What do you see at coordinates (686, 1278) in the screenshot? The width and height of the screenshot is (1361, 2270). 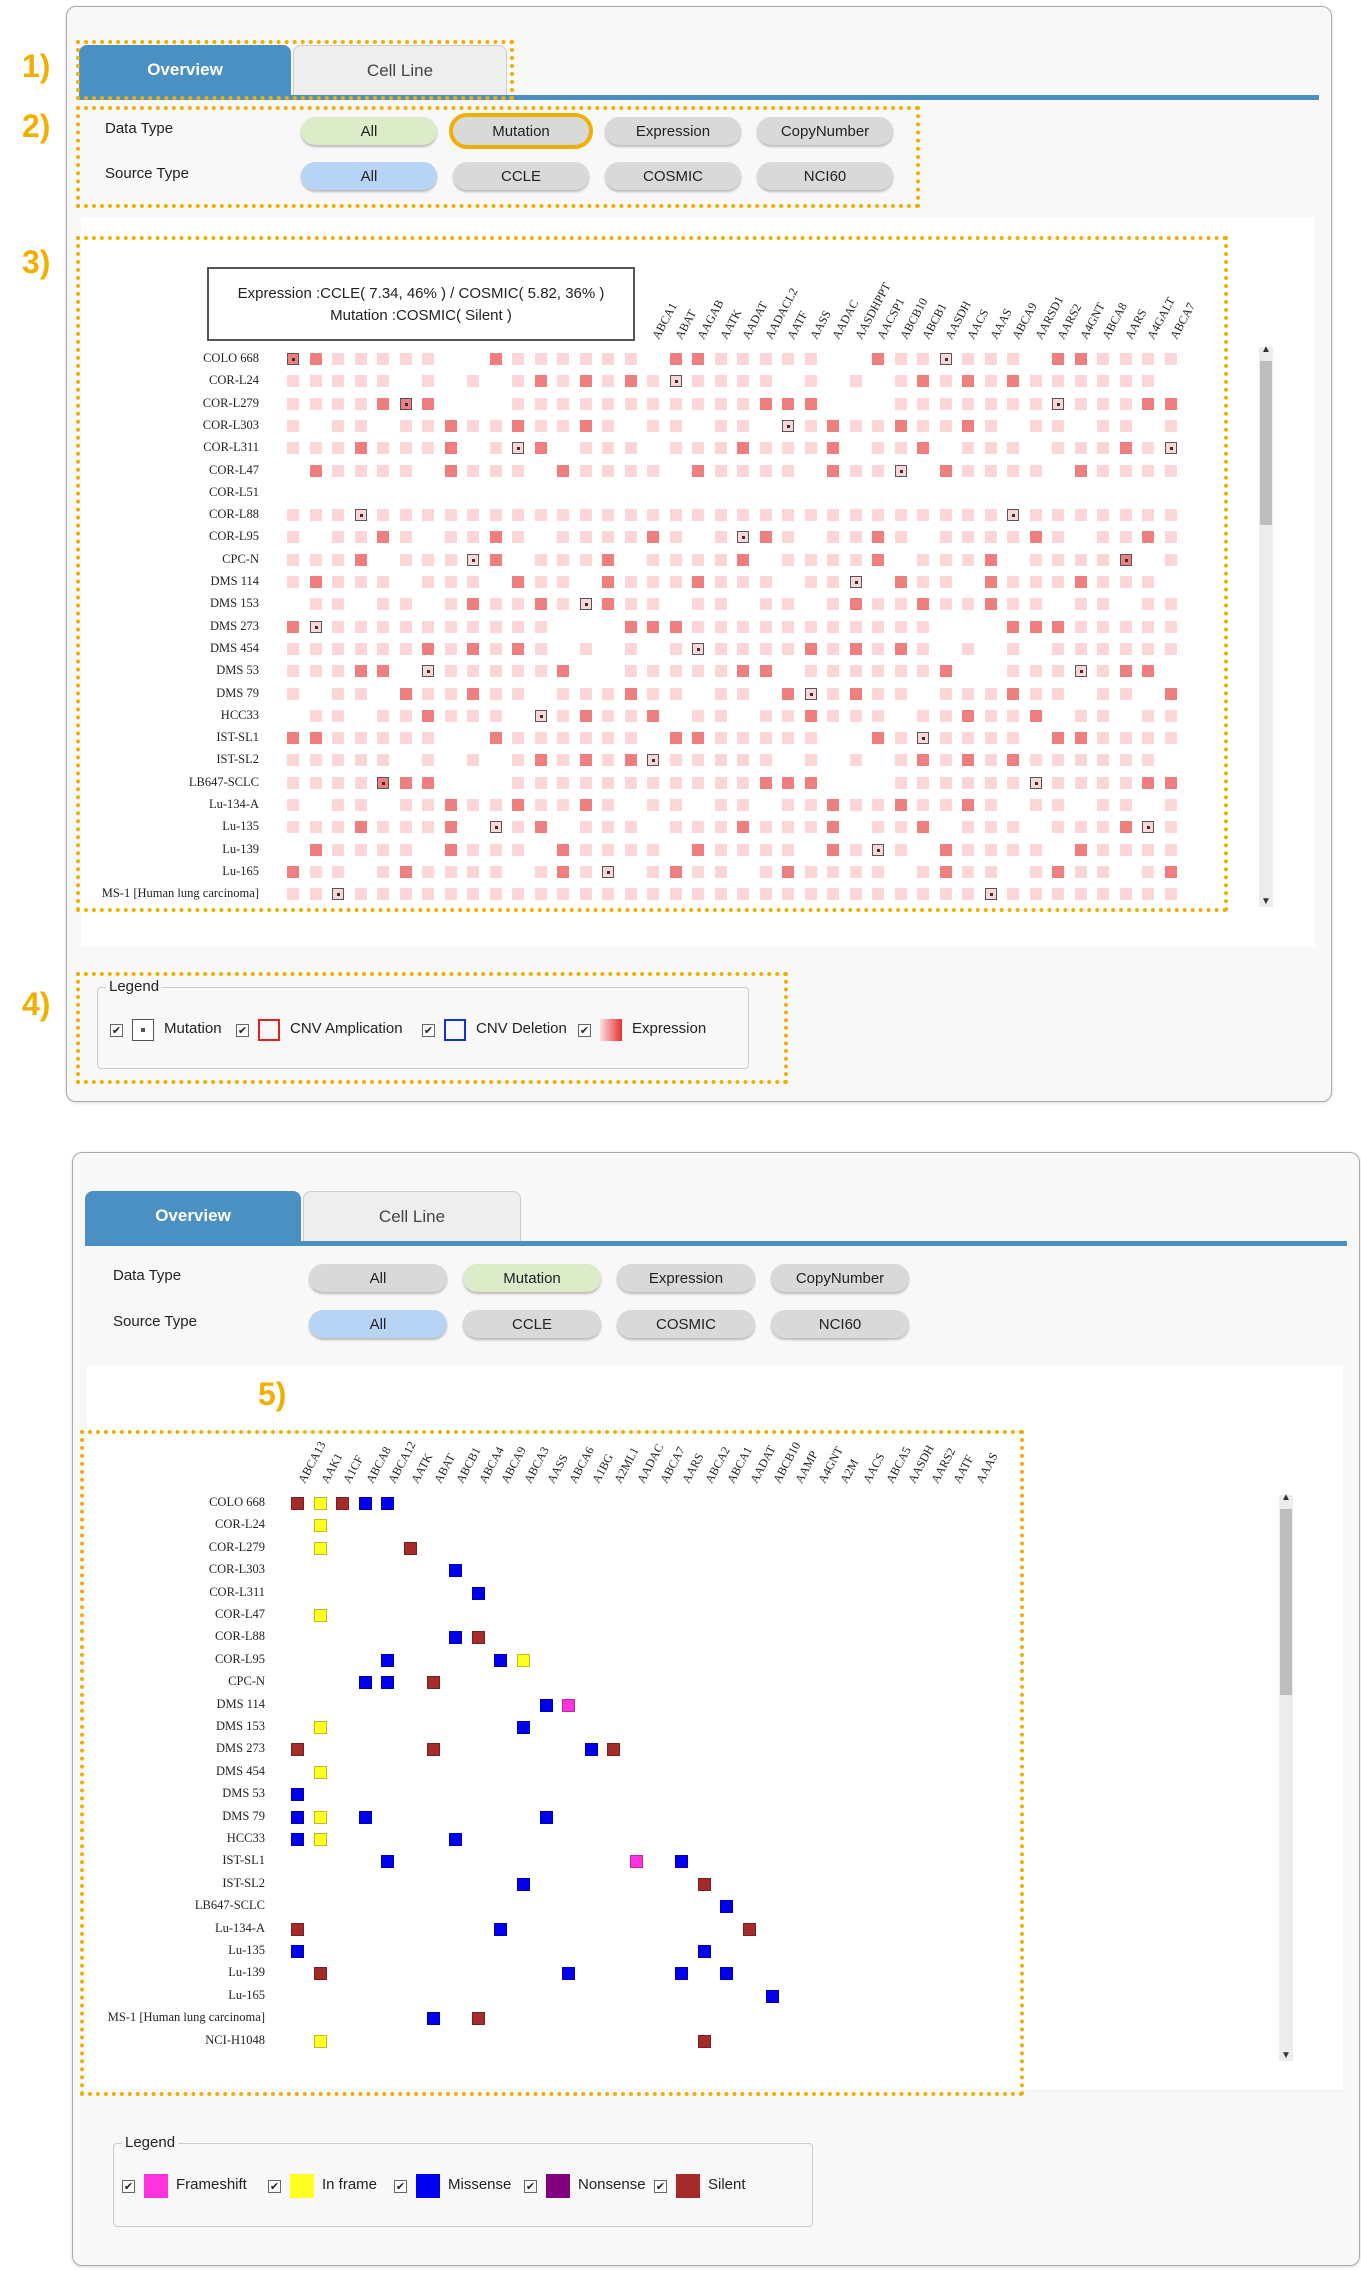 I see `data-type-expression-button-2: Expression` at bounding box center [686, 1278].